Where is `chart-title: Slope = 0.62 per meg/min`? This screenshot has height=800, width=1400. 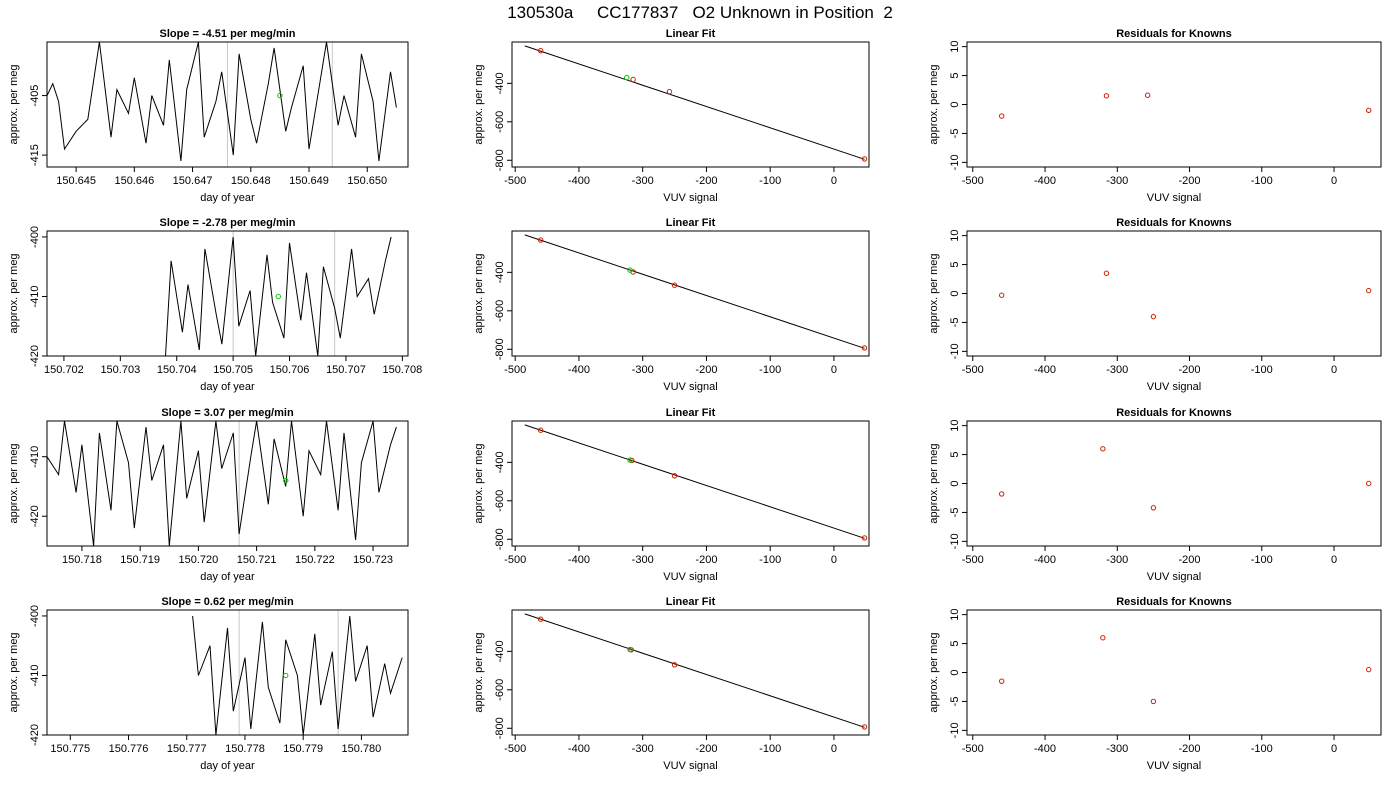
chart-title: Slope = 0.62 per meg/min is located at coordinates (227, 602).